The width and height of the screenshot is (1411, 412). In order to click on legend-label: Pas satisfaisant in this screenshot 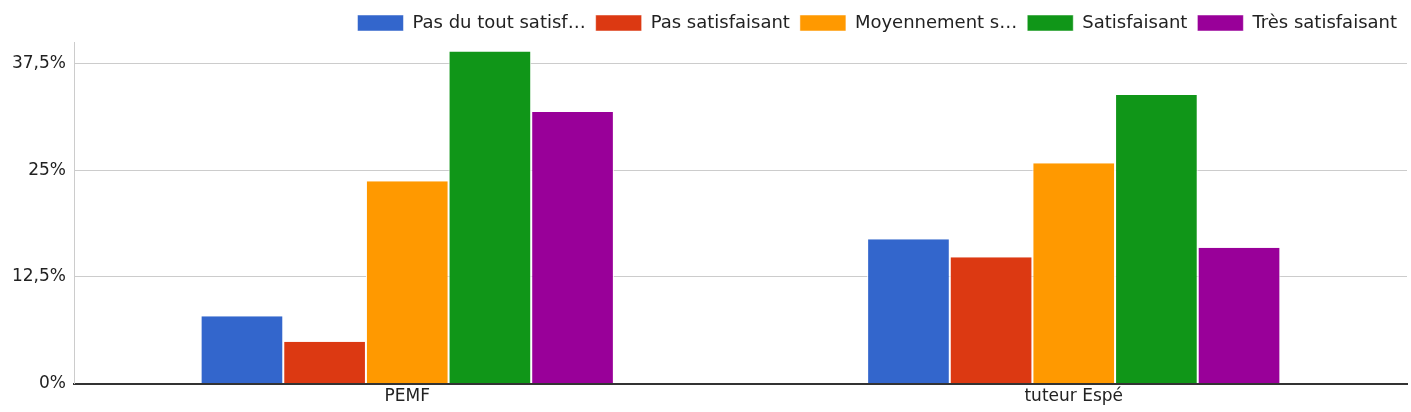, I will do `click(720, 21)`.